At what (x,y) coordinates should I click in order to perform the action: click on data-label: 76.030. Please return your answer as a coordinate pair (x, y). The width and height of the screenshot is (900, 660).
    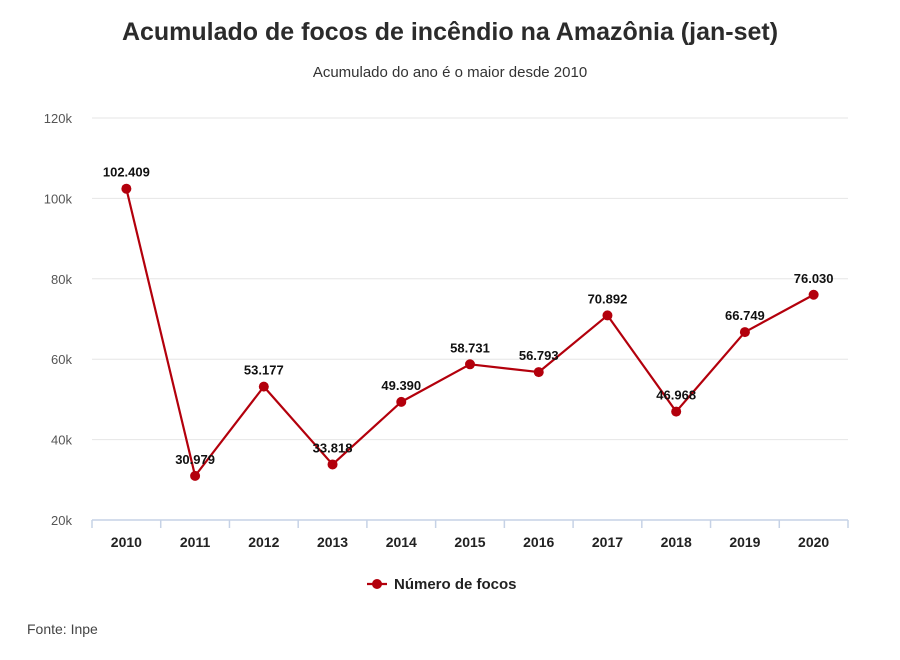
    Looking at the image, I should click on (814, 278).